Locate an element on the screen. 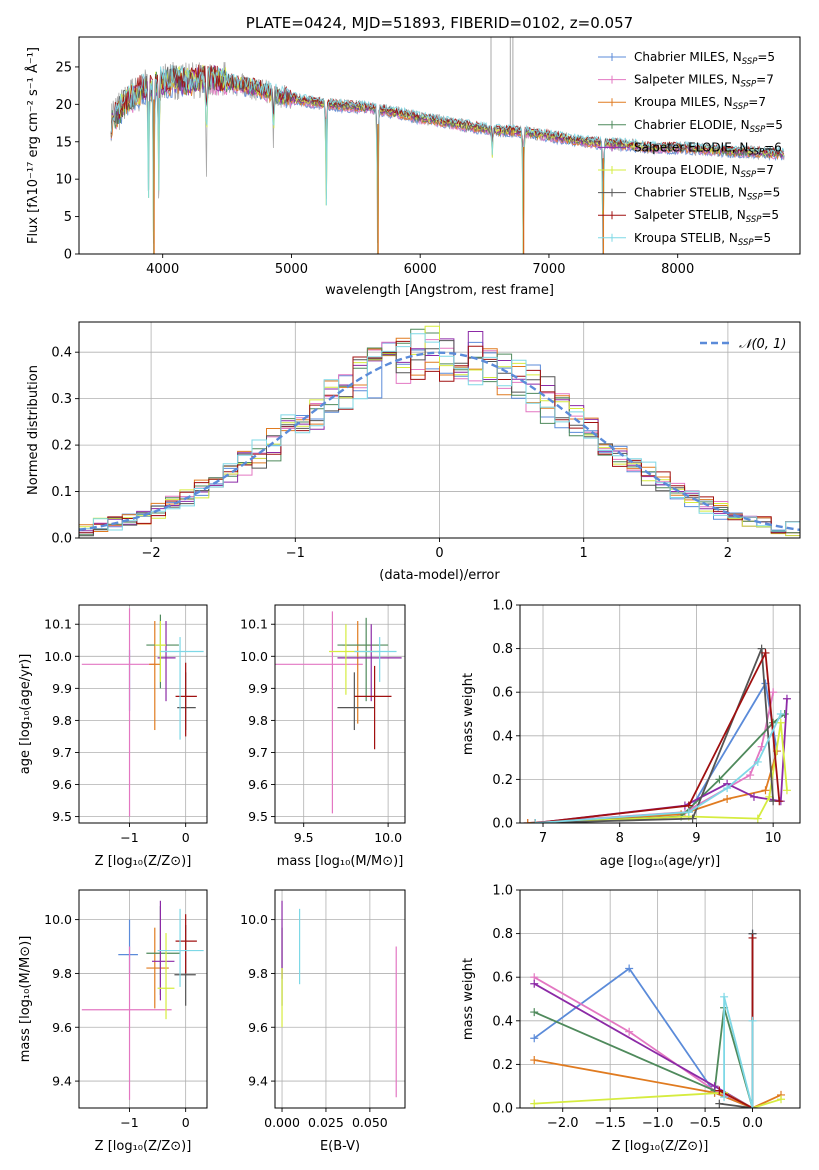  x-tick-label: 6000 is located at coordinates (420, 269).